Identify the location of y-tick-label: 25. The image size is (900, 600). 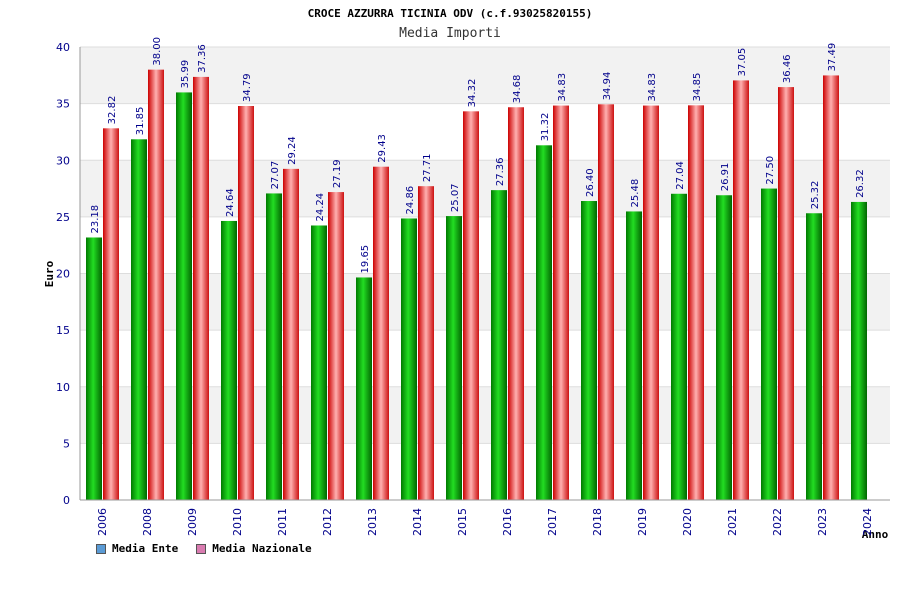
(63, 217).